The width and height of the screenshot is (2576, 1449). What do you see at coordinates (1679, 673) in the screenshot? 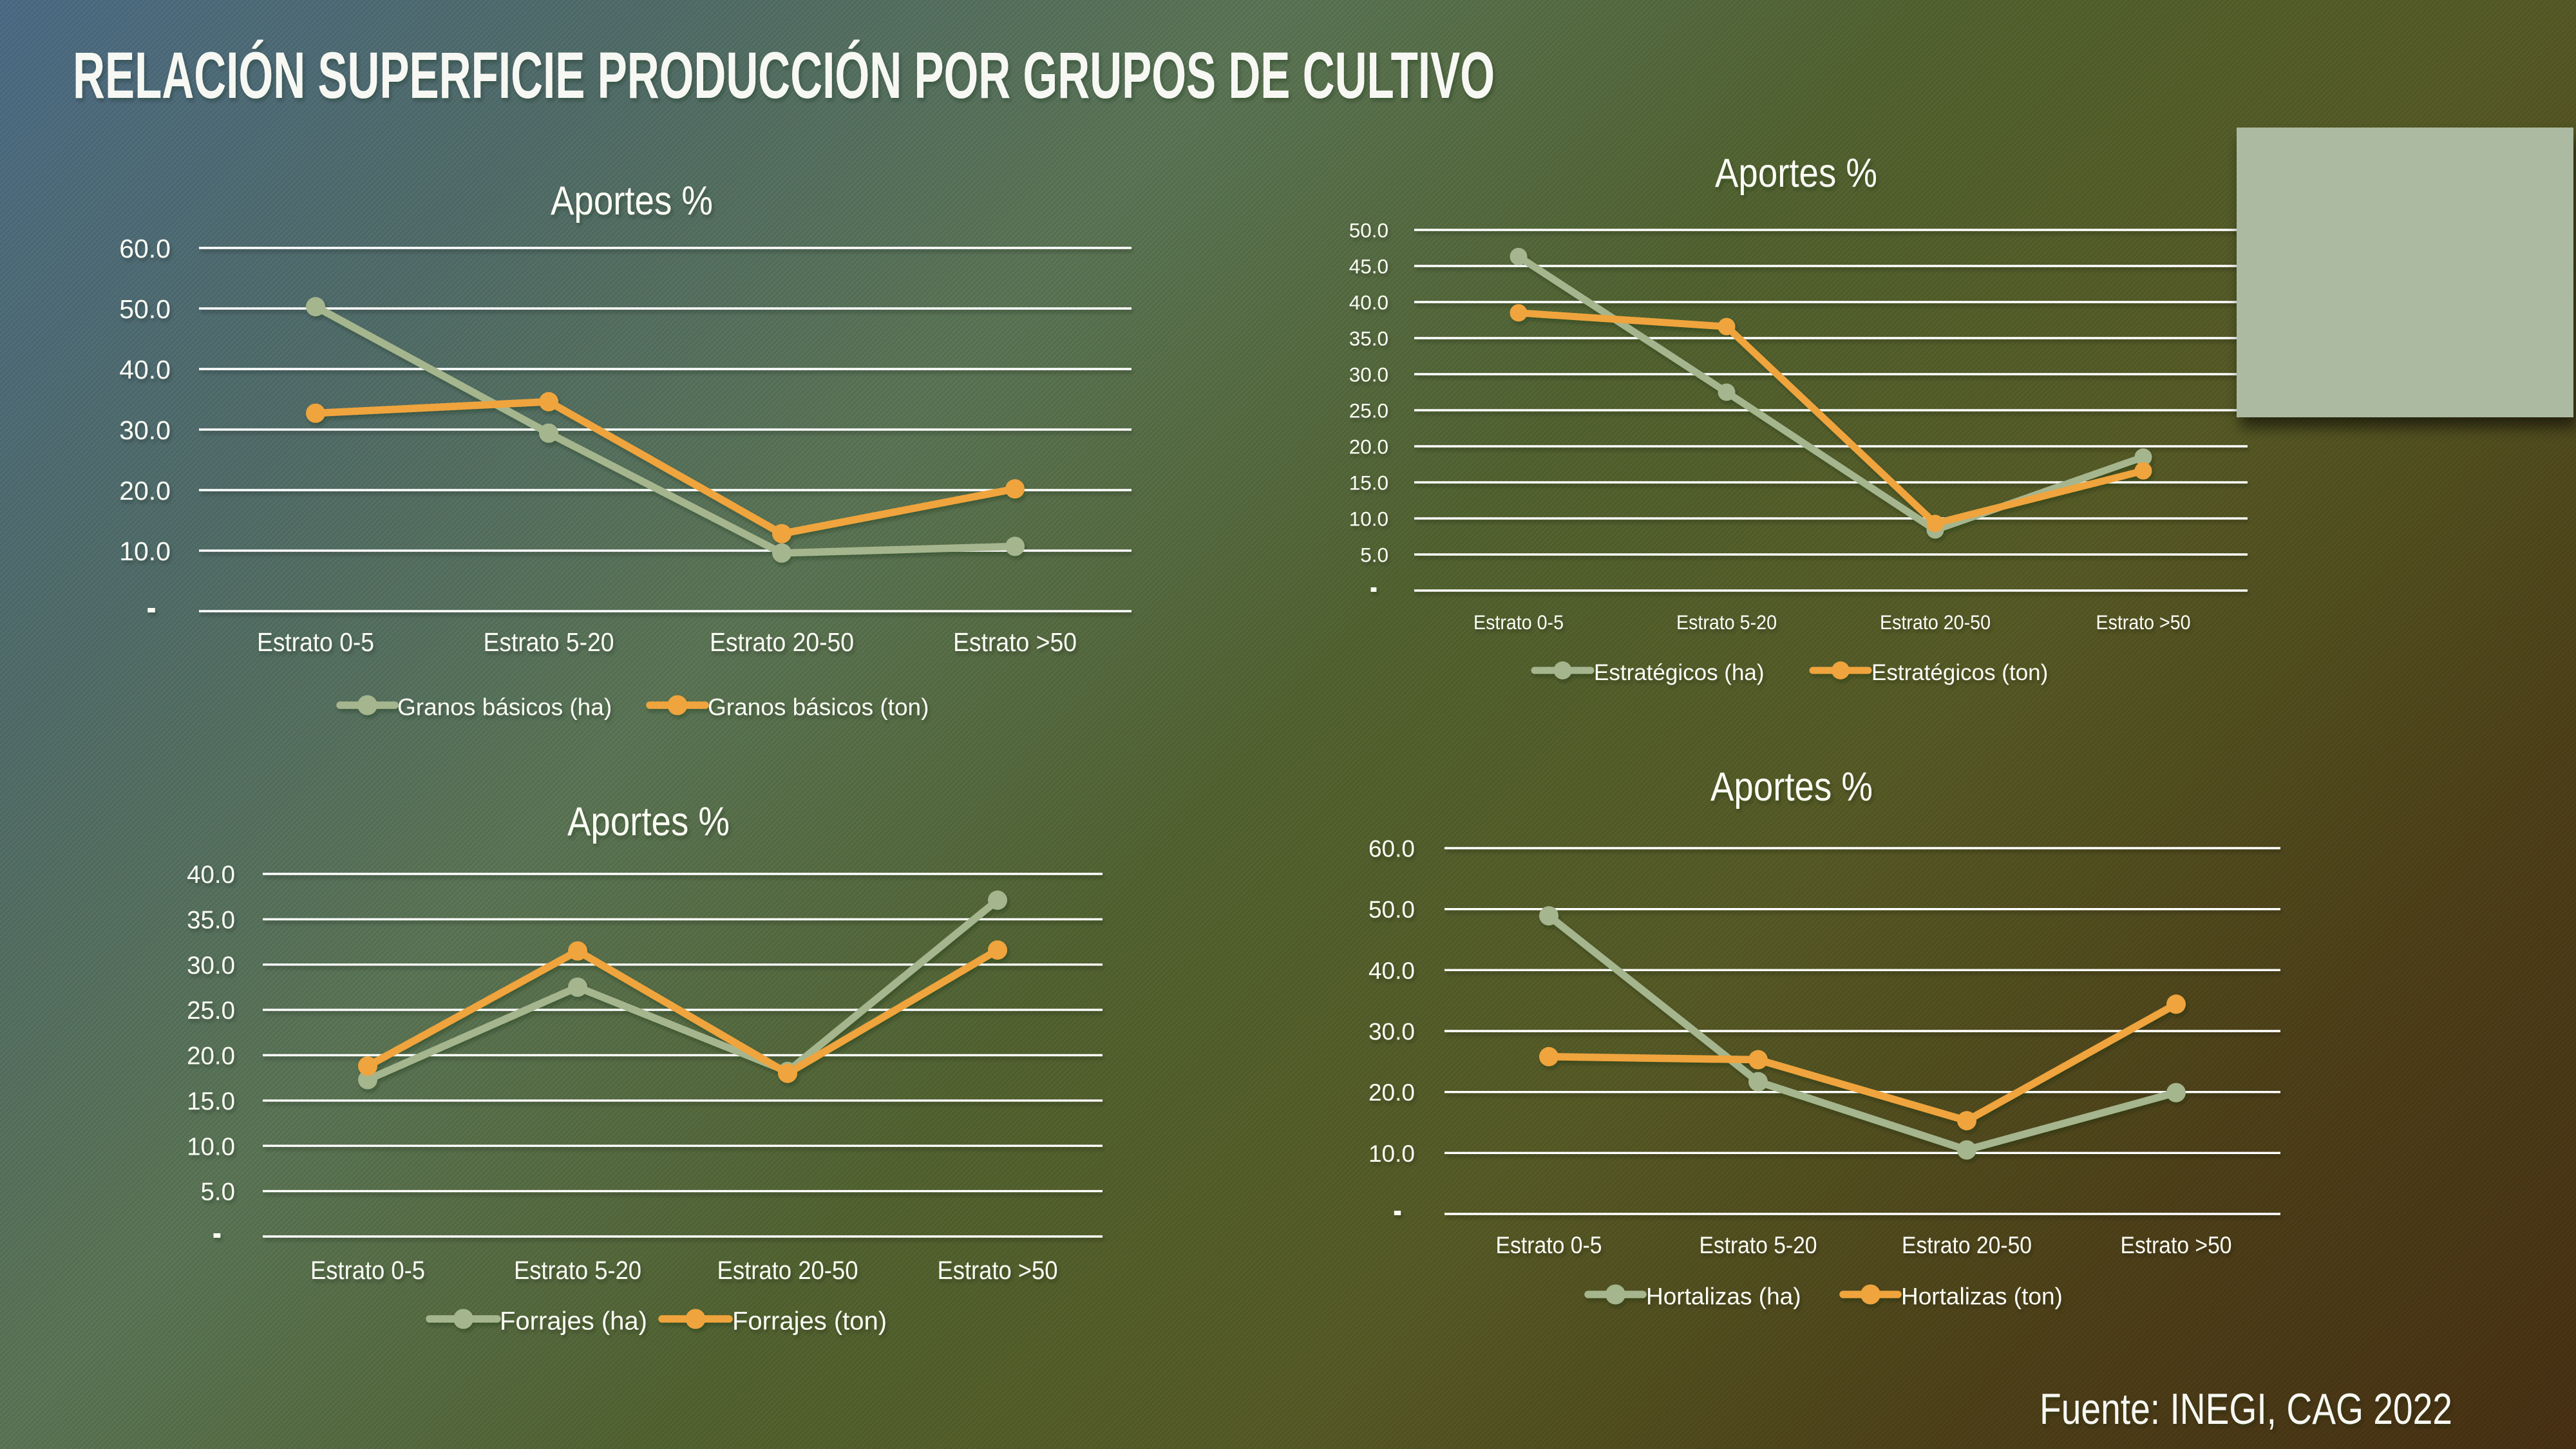
I see `svg-text: Estratégicos (ha)` at bounding box center [1679, 673].